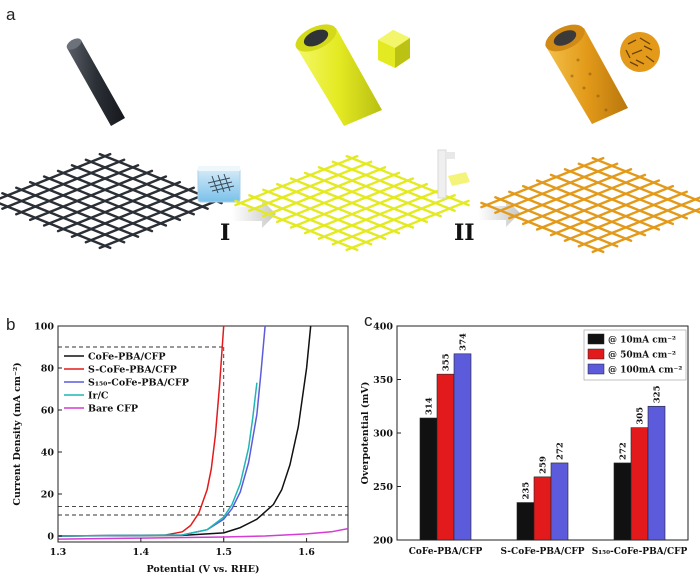 This screenshot has height=584, width=700. I want to click on y-axis: 0 20 40 60 80 100, so click(48, 432).